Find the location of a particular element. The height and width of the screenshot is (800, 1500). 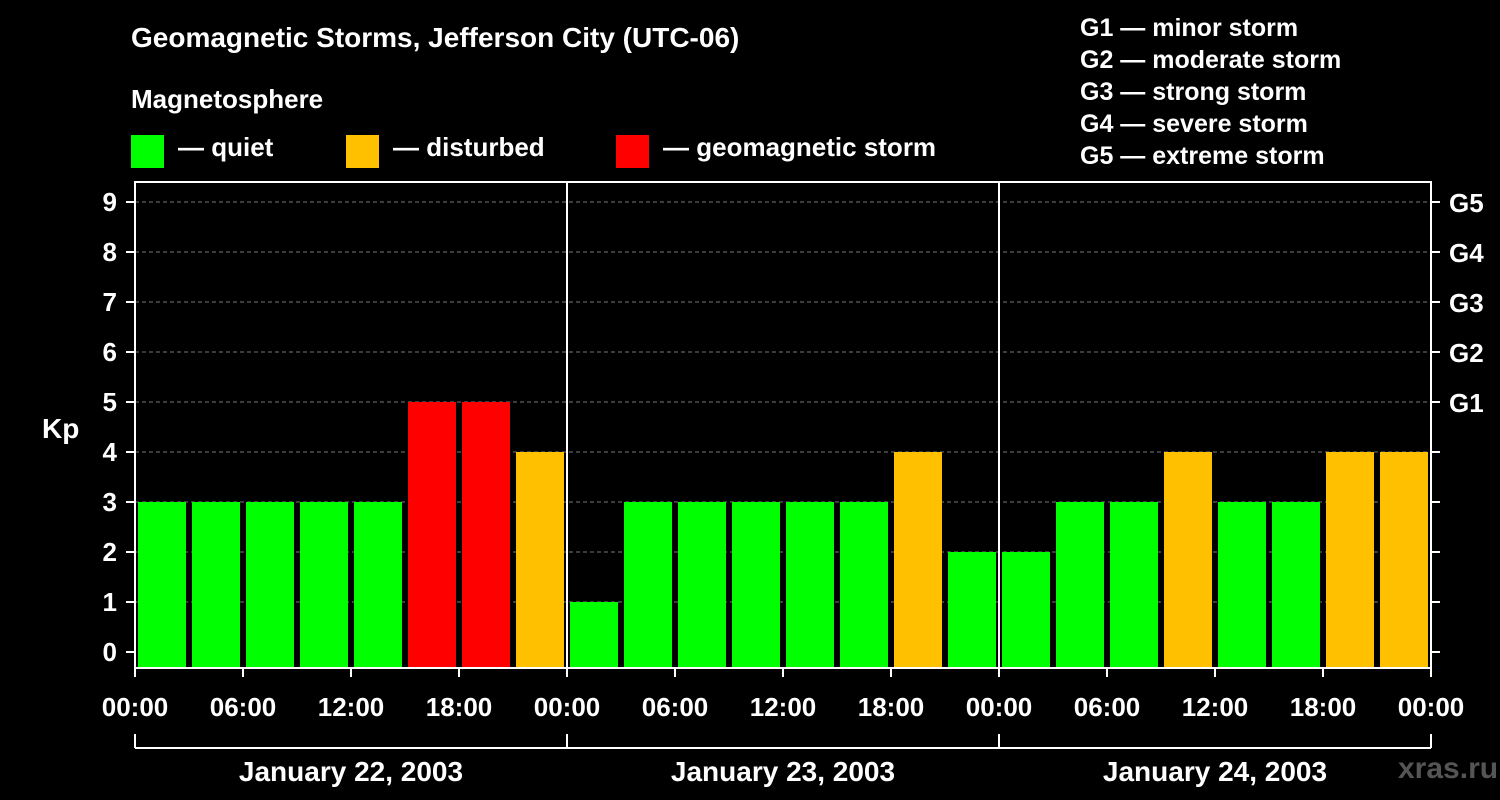

storm-level-g5: G5 — extreme storm is located at coordinates (1202, 156).